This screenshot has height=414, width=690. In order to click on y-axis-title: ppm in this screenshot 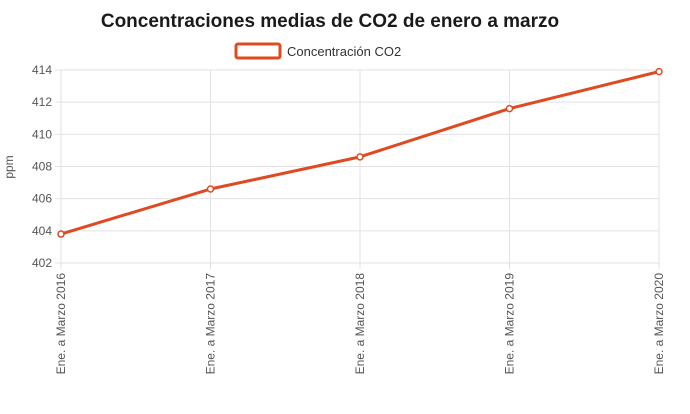, I will do `click(9, 166)`.